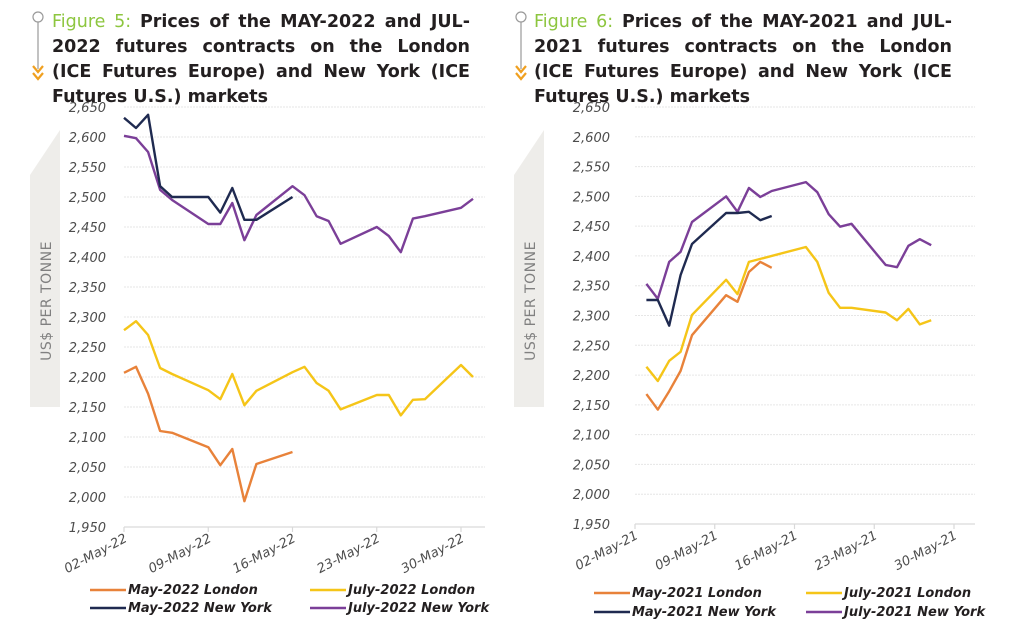  Describe the element at coordinates (92, 22) in the screenshot. I see `figure-number: Figure 5:` at that location.